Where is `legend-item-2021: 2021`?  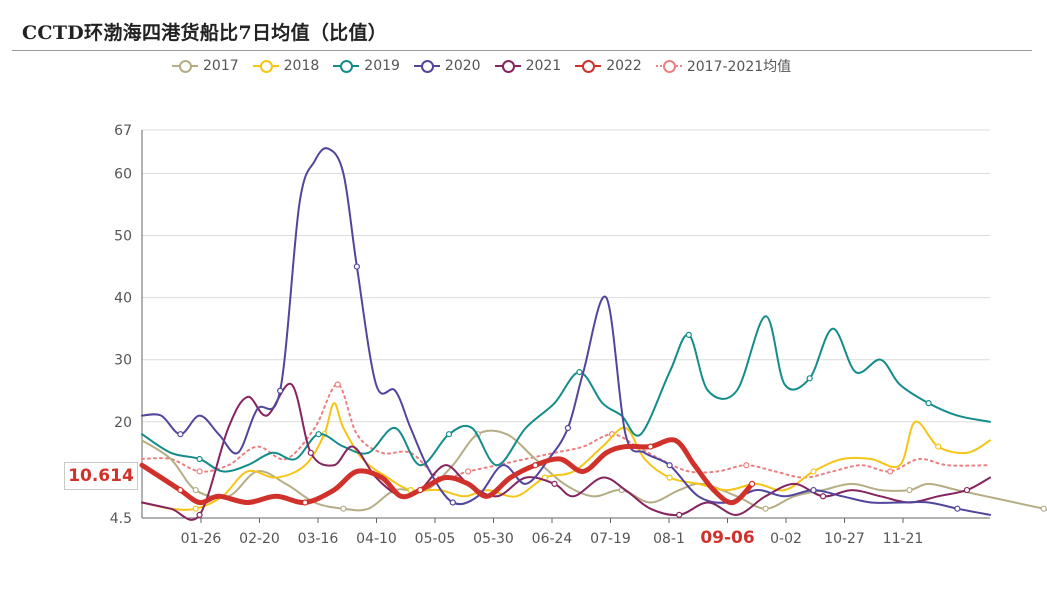
legend-item-2021: 2021 is located at coordinates (528, 66).